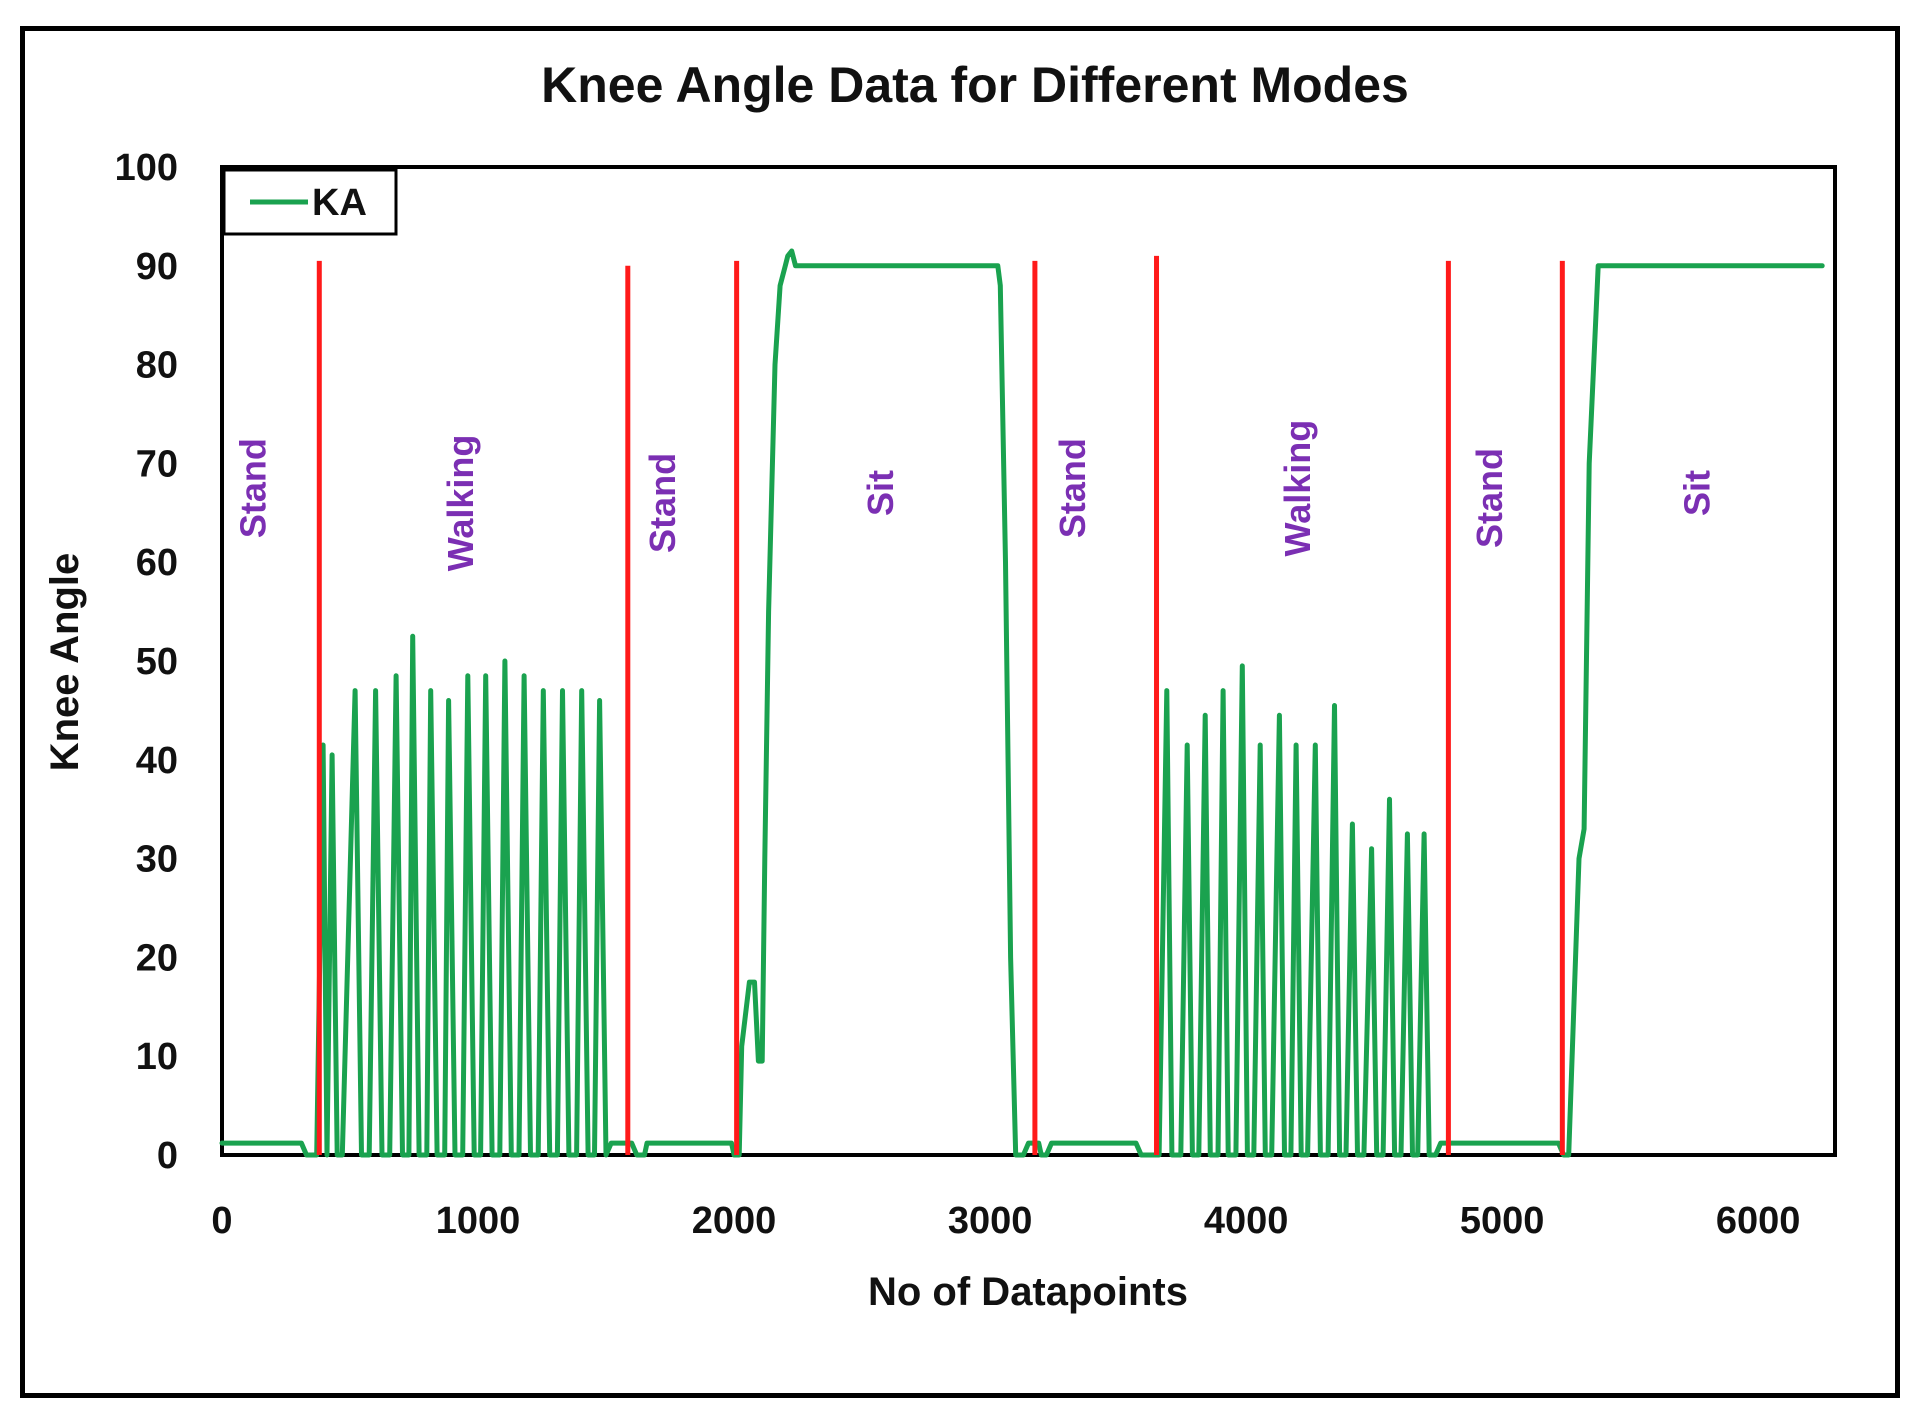 The width and height of the screenshot is (1920, 1421). I want to click on legend-box, so click(310, 202).